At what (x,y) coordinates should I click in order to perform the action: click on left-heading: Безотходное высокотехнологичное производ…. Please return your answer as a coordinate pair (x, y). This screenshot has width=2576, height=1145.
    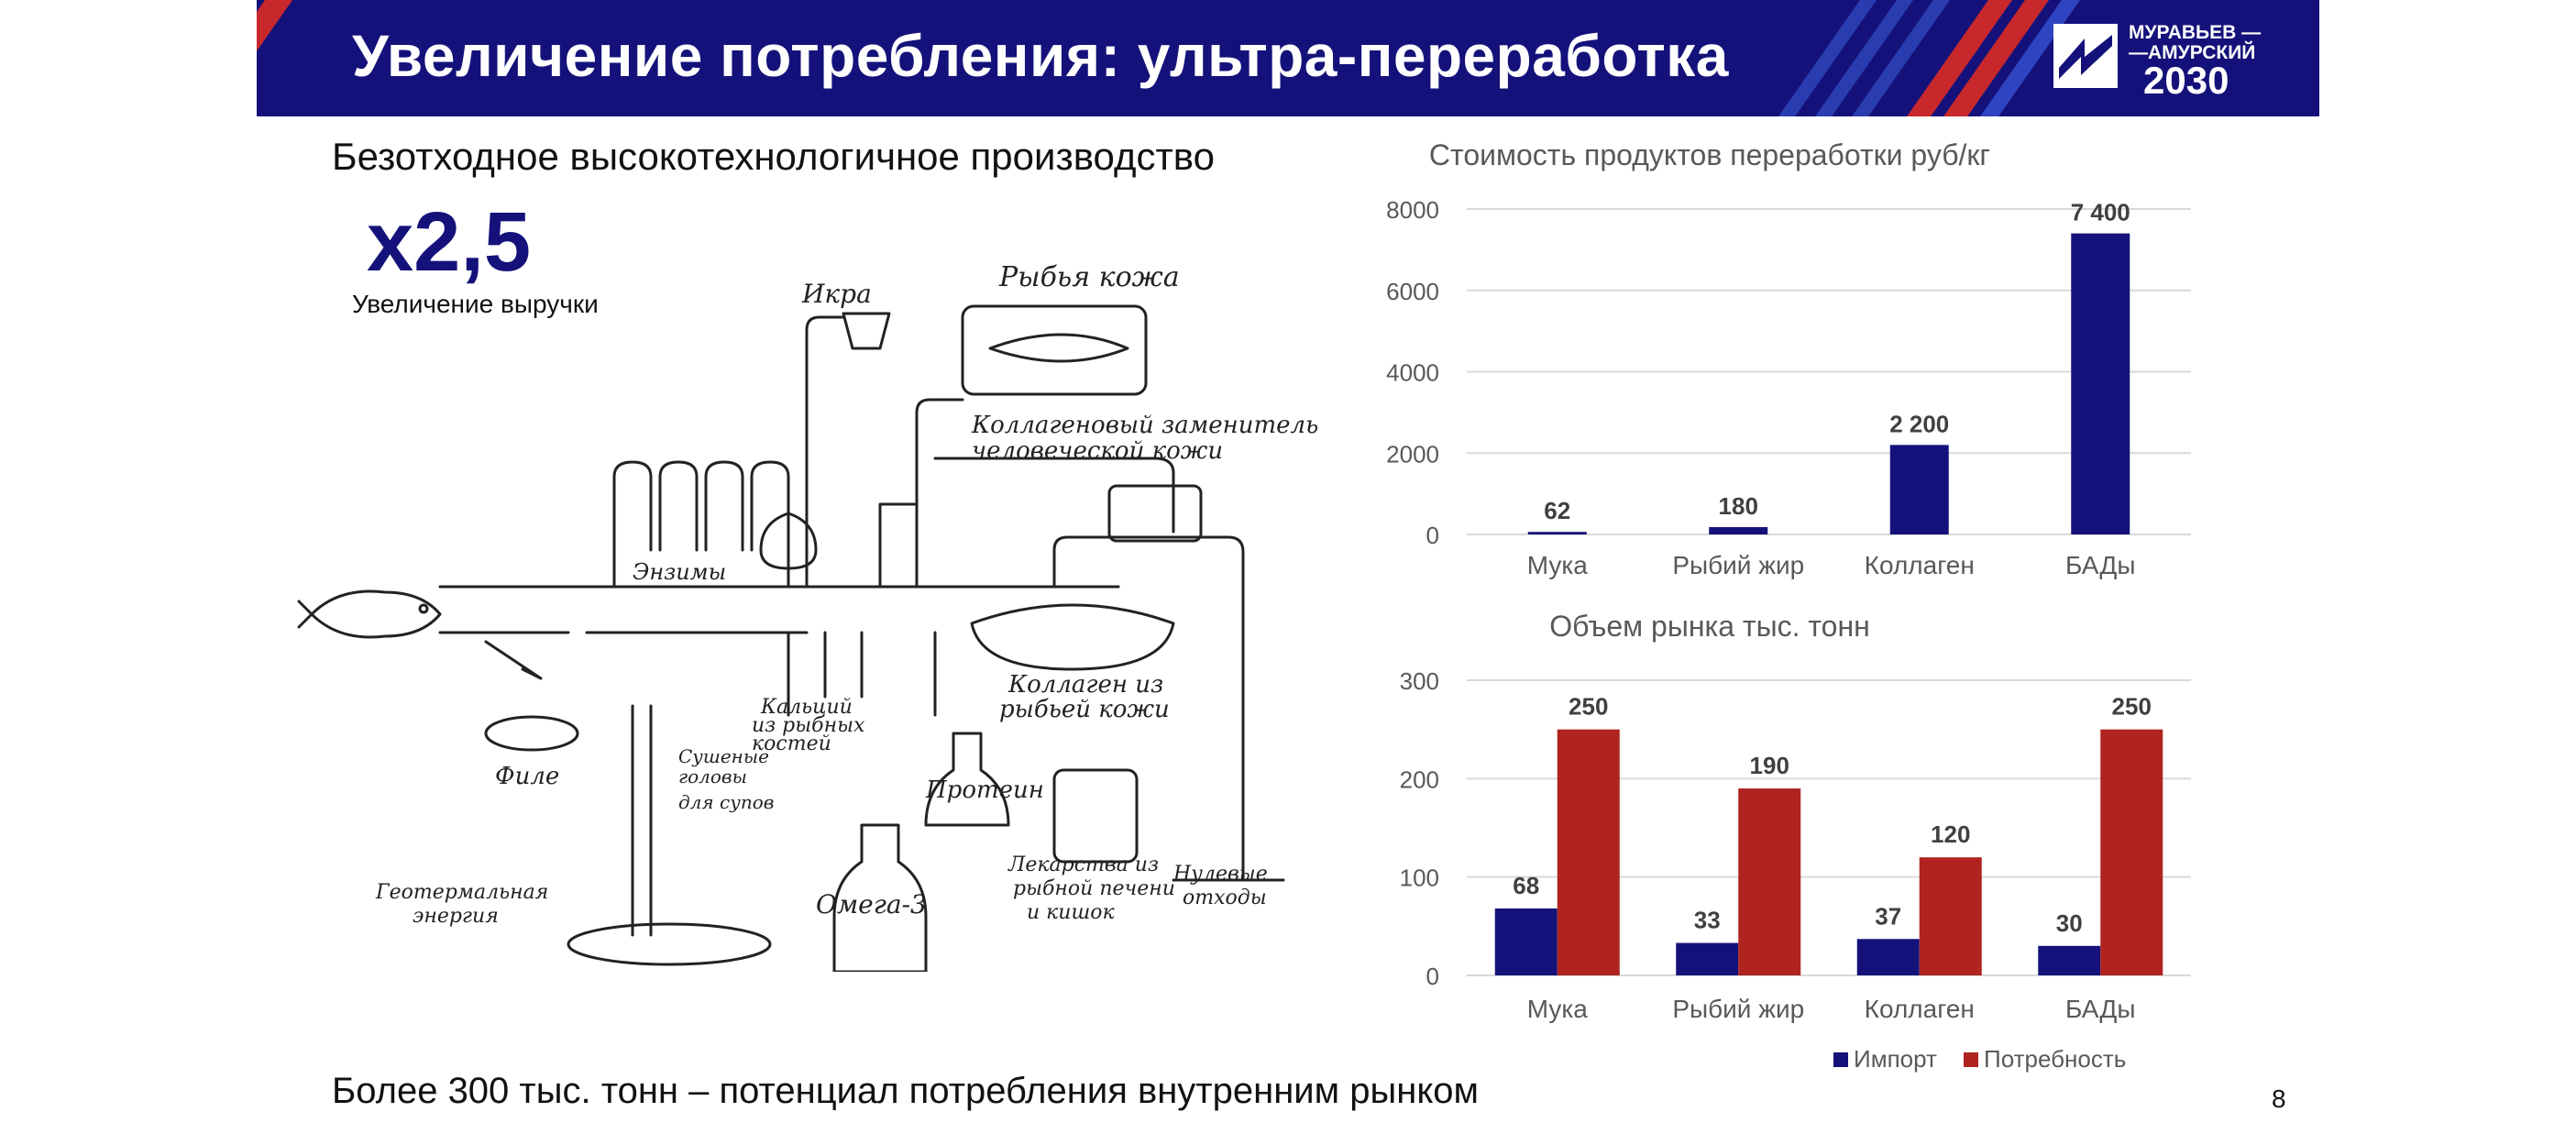
    Looking at the image, I should click on (774, 157).